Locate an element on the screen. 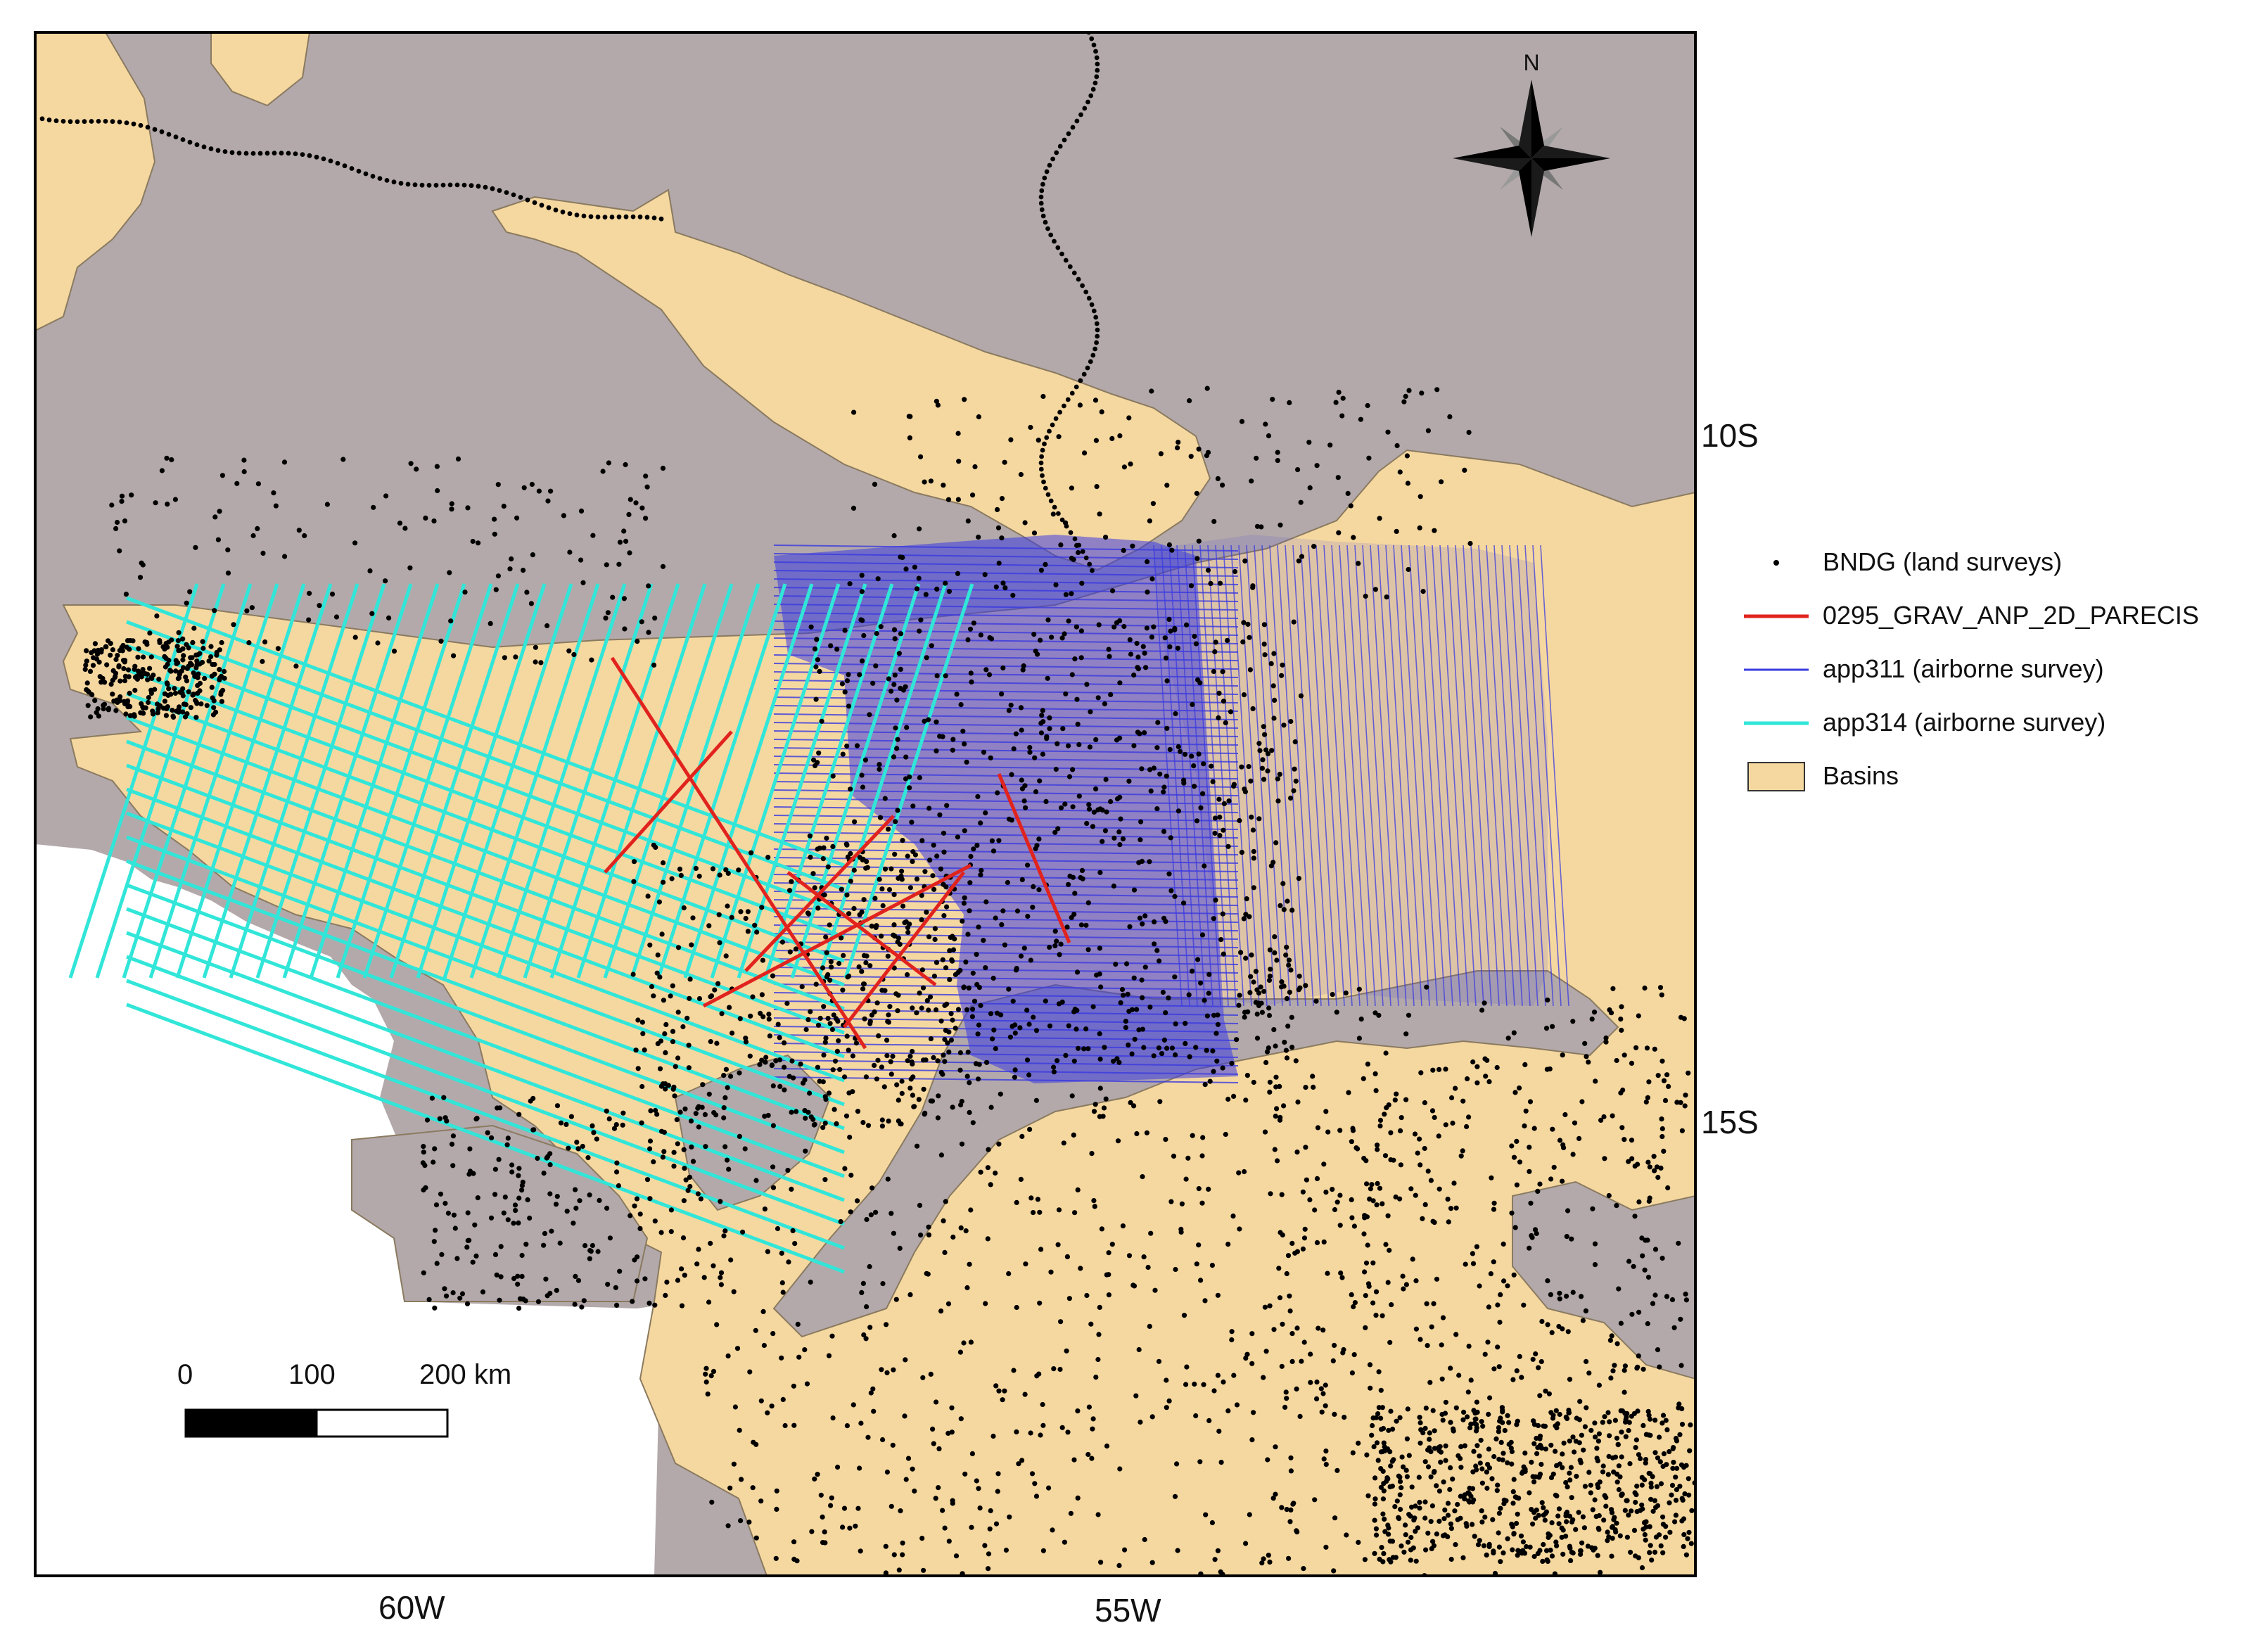 The width and height of the screenshot is (2268, 1630). app314-flight-line is located at coordinates (486, 923).